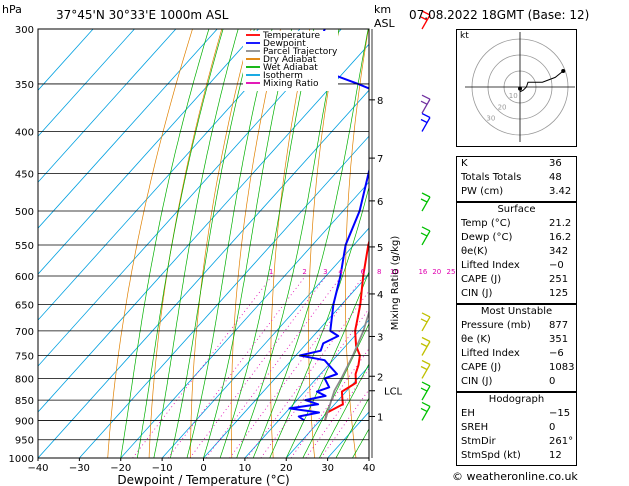 The width and height of the screenshot is (629, 486). Describe the element at coordinates (24, 174) in the screenshot. I see `pressure-tick-label: 450` at that location.